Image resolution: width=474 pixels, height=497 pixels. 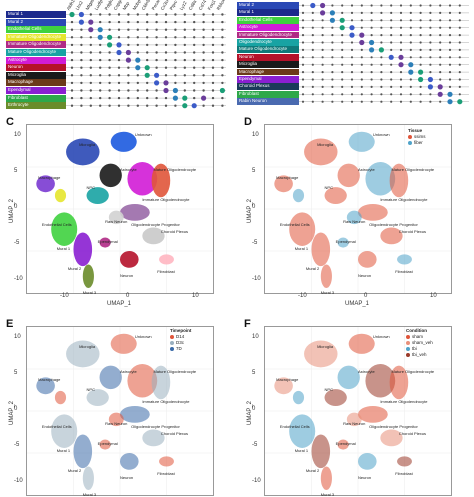 I want to click on cluster-label: Immature Oligodendrocyte, so click(x=166, y=402).